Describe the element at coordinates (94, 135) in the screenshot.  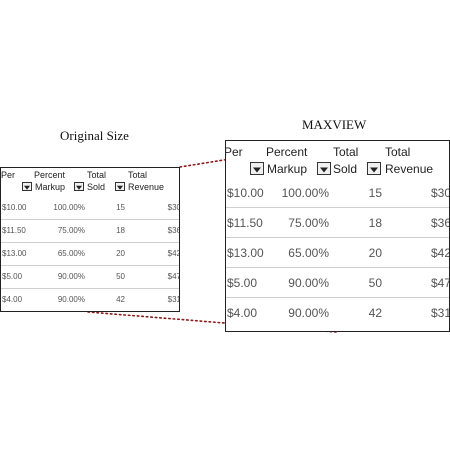
I see `caption-original-size: Original Size` at that location.